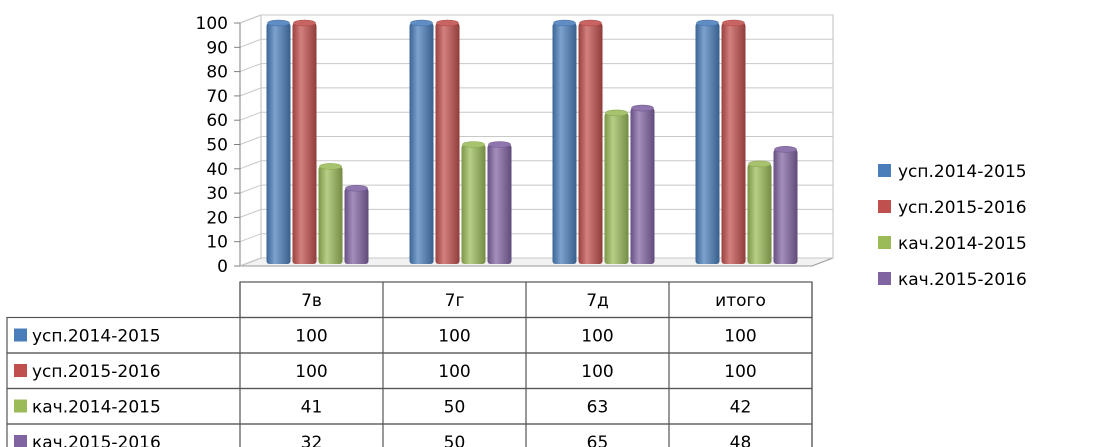 This screenshot has height=447, width=1103. Describe the element at coordinates (217, 73) in the screenshot. I see `y-tick-label: 80` at that location.